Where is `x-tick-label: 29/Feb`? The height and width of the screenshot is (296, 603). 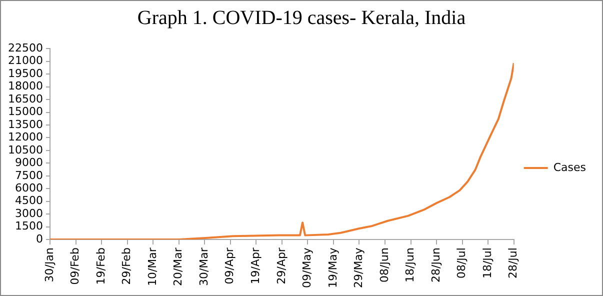 x-tick-label: 29/Feb is located at coordinates (127, 266).